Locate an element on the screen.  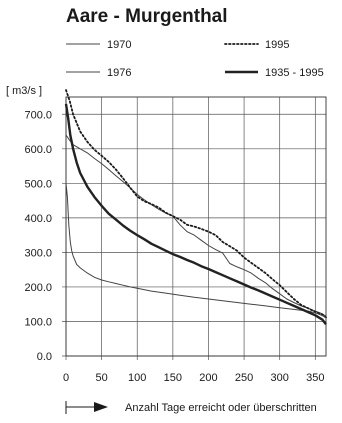
legend-label: 1935 - 1995 is located at coordinates (294, 73).